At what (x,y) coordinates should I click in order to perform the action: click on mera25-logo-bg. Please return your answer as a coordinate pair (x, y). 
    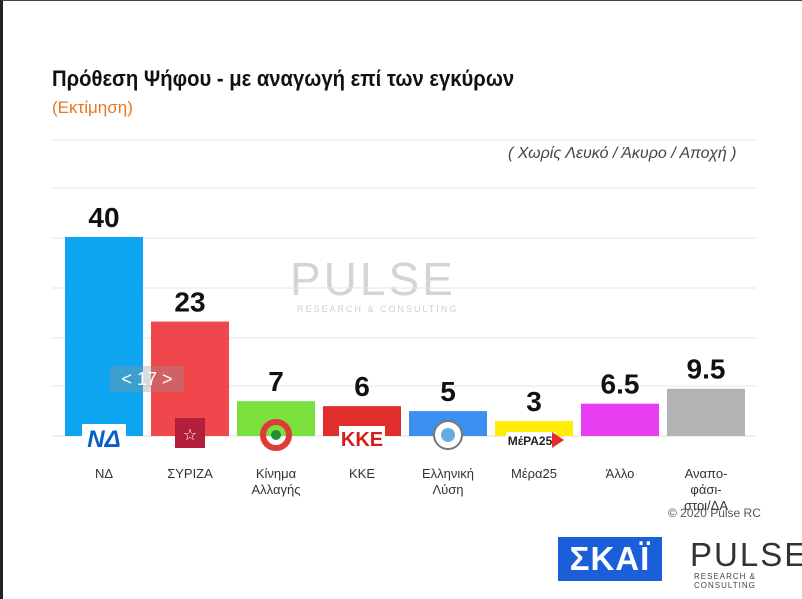
    Looking at the image, I should click on (531, 440).